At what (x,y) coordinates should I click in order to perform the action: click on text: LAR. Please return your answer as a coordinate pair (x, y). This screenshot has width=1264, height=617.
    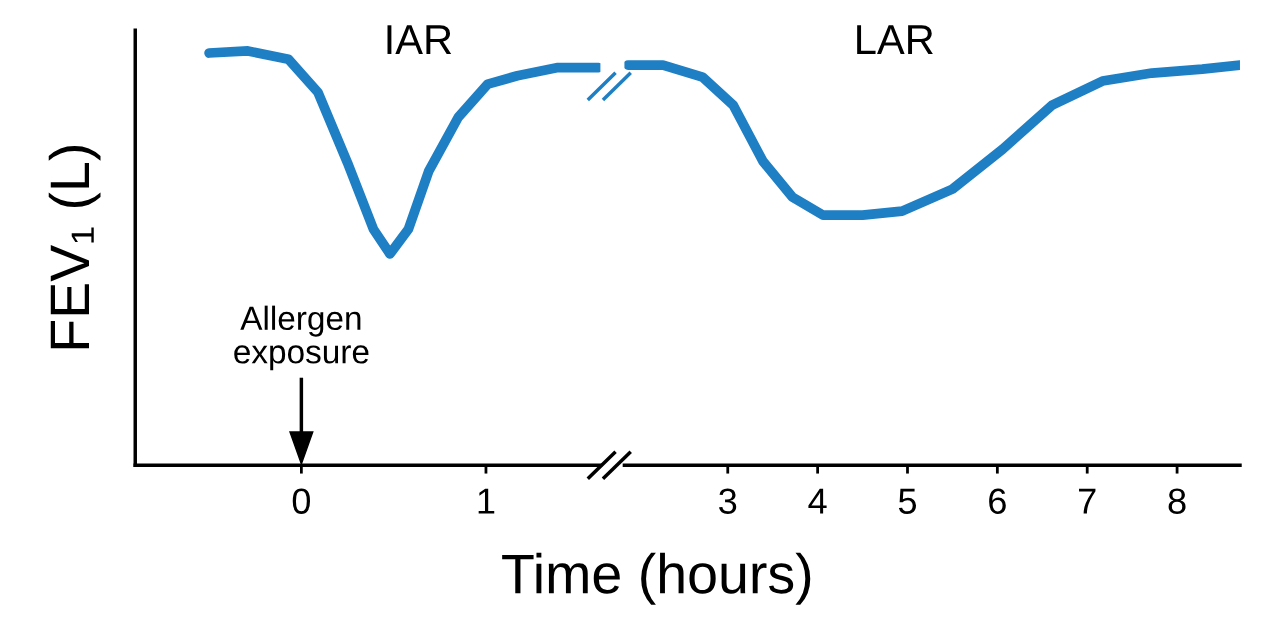
    Looking at the image, I should click on (895, 39).